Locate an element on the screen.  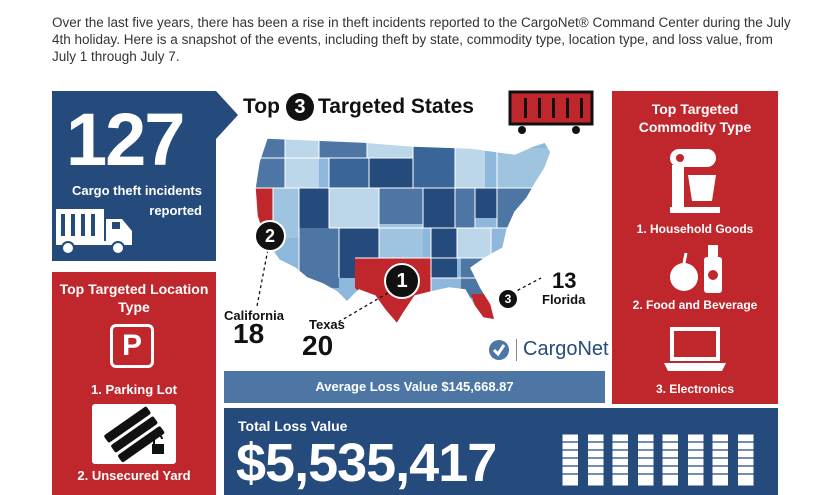
commodity-heading: Top Targeted Commodity Type is located at coordinates (695, 118).